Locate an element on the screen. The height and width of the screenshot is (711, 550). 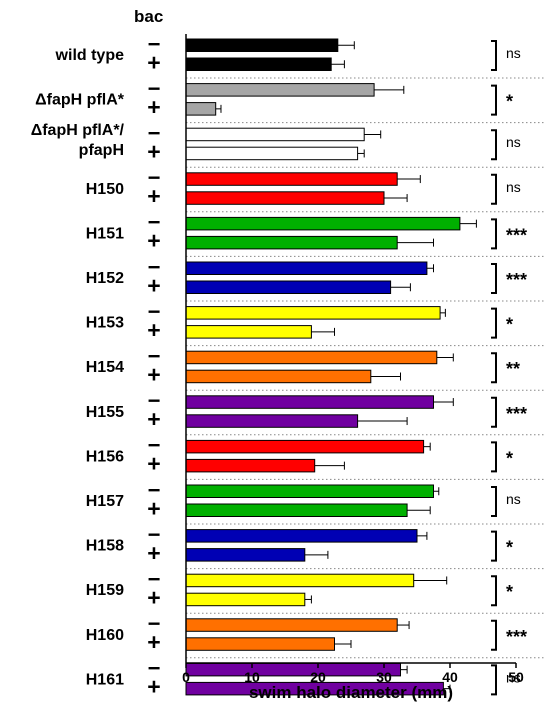
group-label: pfapH is located at coordinates (101, 150).